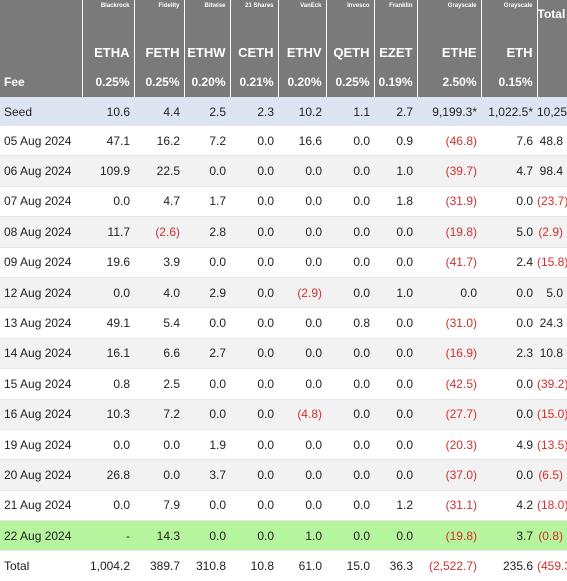 The width and height of the screenshot is (567, 581). What do you see at coordinates (449, 202) in the screenshot?
I see `flow-value: (31.9)` at bounding box center [449, 202].